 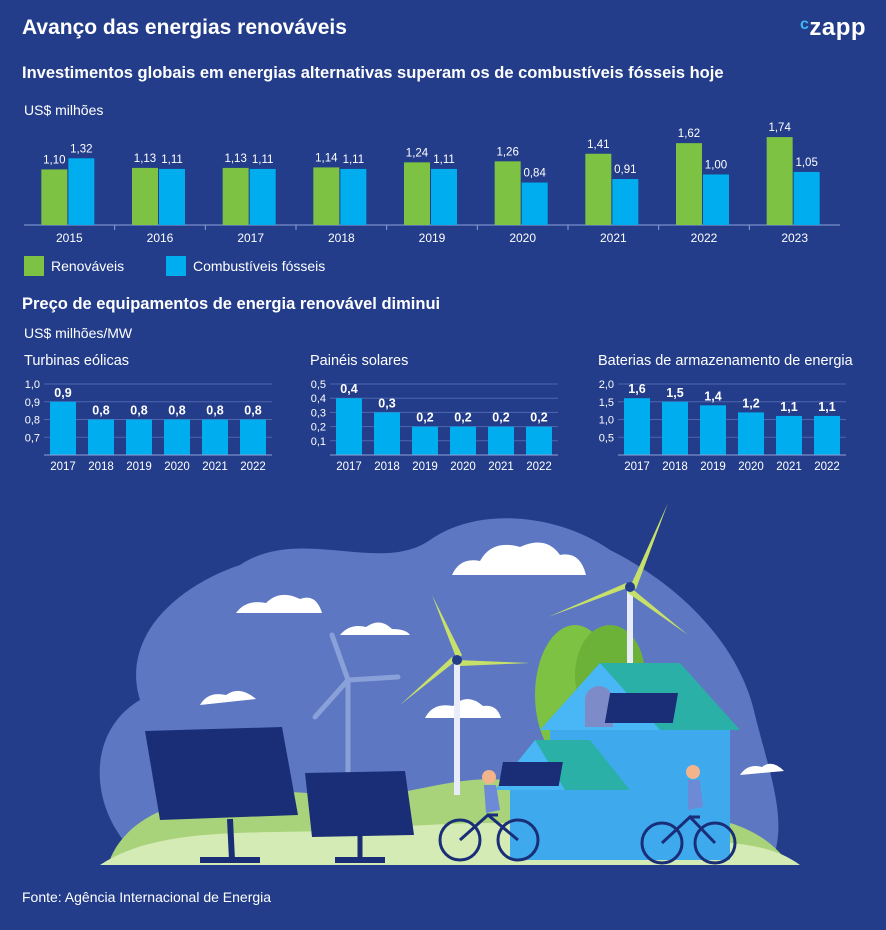 What do you see at coordinates (534, 174) in the screenshot?
I see `data-label: 0,84` at bounding box center [534, 174].